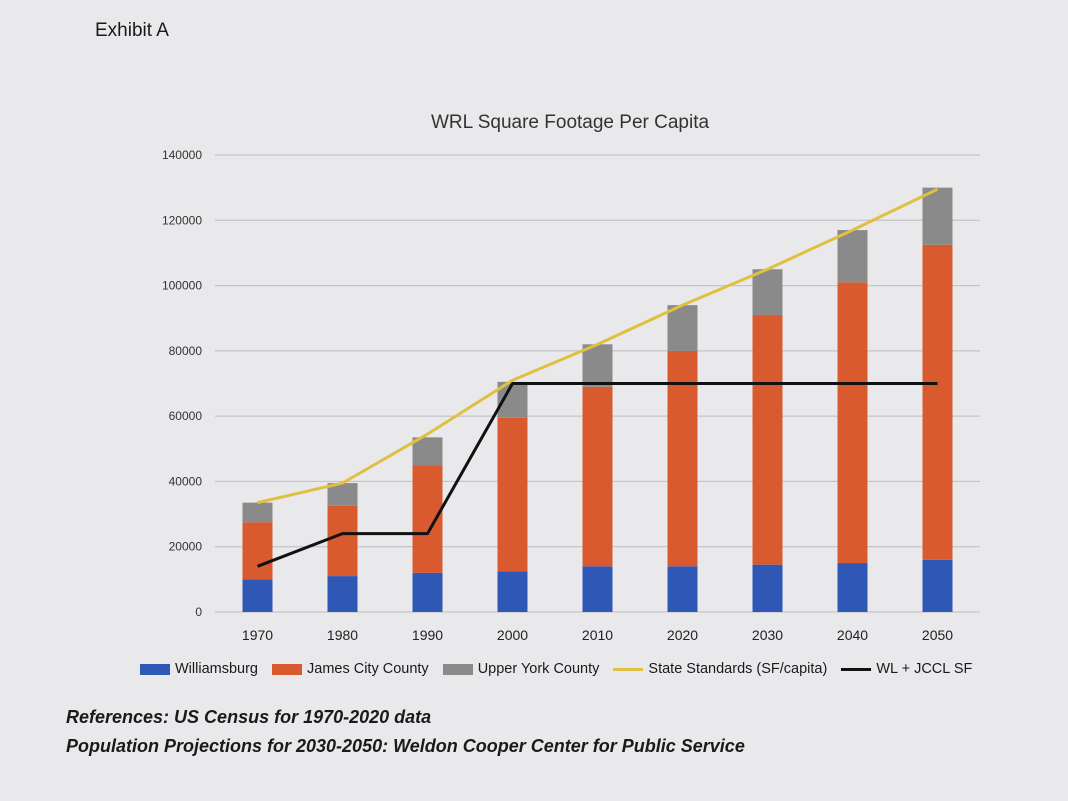  Describe the element at coordinates (186, 416) in the screenshot. I see `y-tick-label-60000: 60000` at that location.